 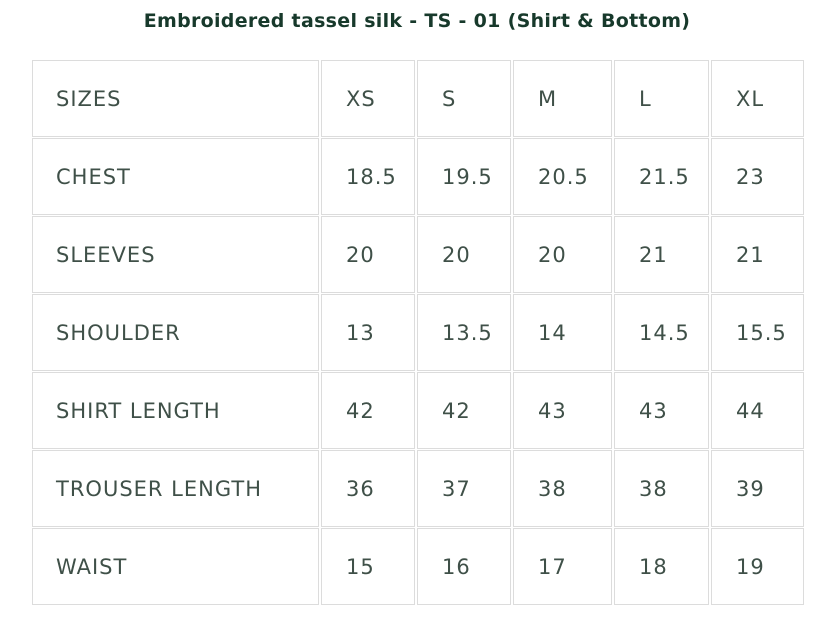 I want to click on table-cell: 18, so click(x=661, y=566).